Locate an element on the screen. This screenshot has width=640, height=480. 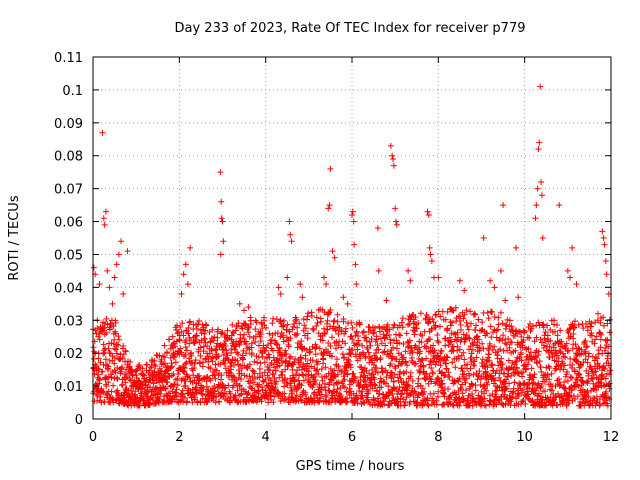
x-tick-label: 8 is located at coordinates (438, 437).